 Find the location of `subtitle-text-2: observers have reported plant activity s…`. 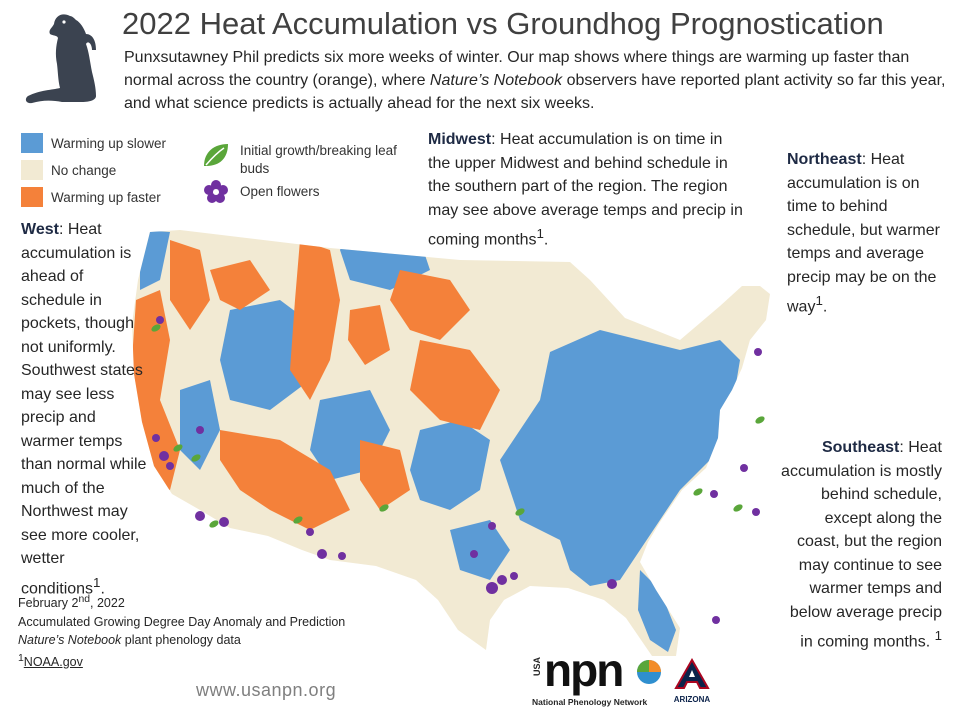

subtitle-text-2: observers have reported plant activity s… is located at coordinates (535, 92).